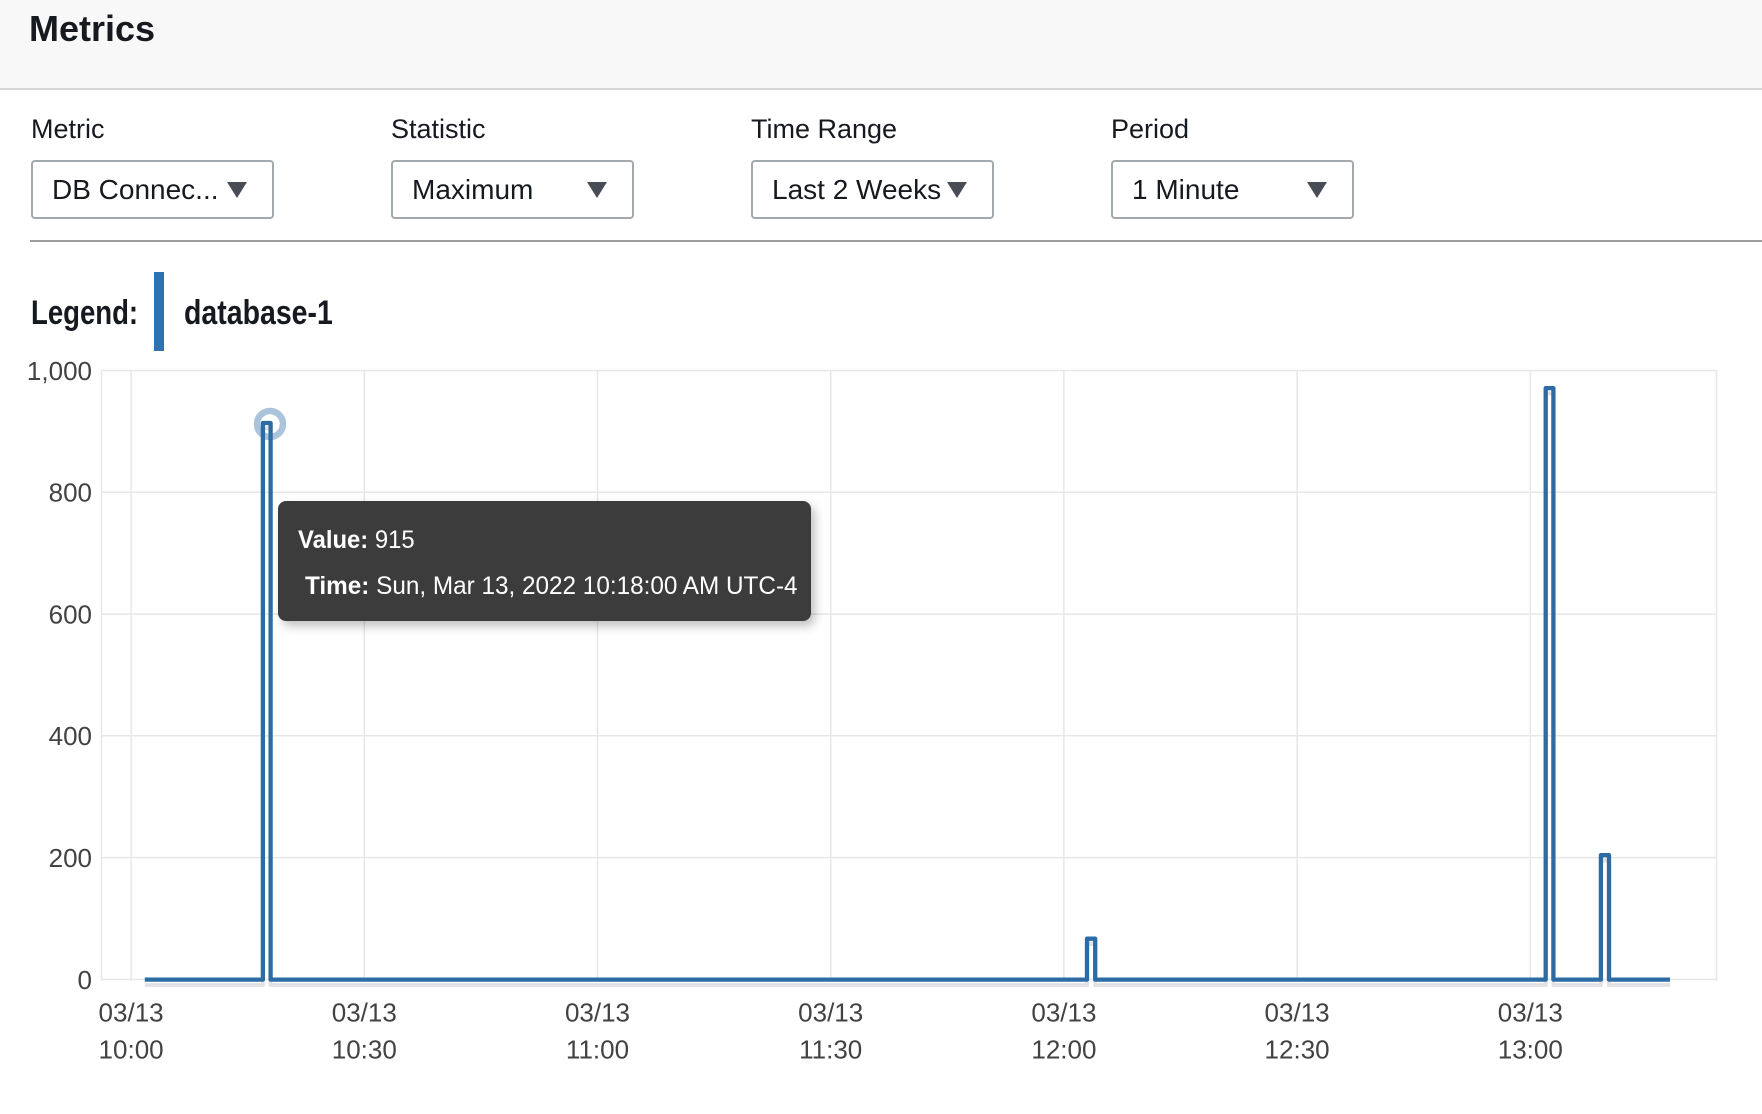 Image resolution: width=1762 pixels, height=1114 pixels. I want to click on svg-text: 12:30, so click(1297, 1050).